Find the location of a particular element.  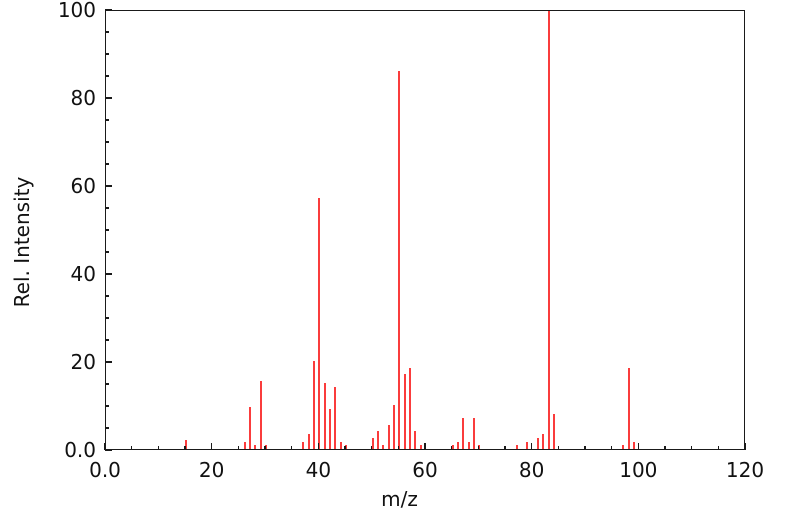

x-tick-label: 0.0 is located at coordinates (105, 470).